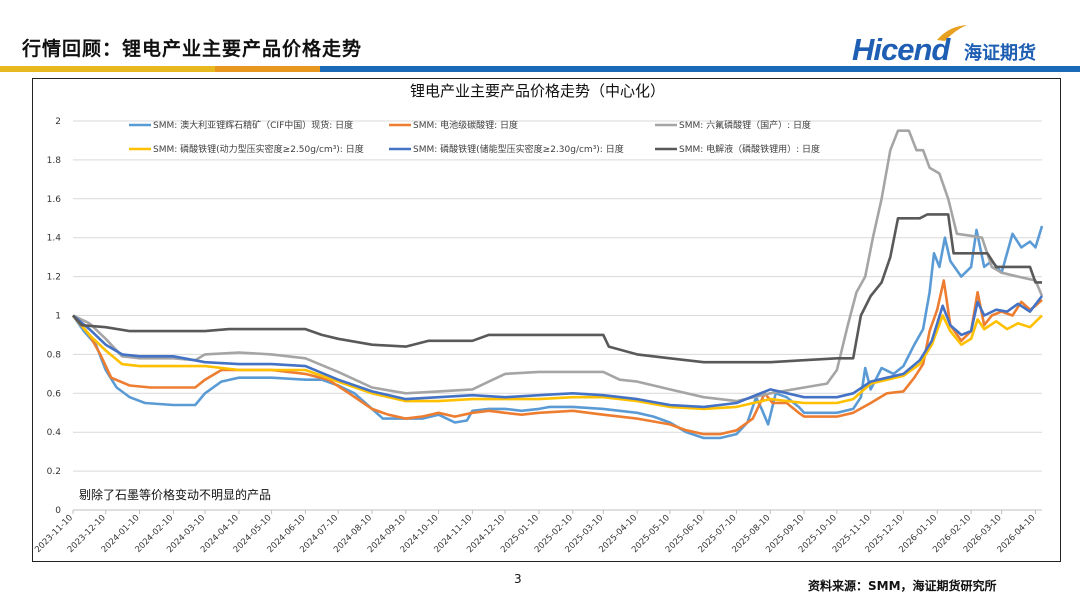 The image size is (1080, 607). What do you see at coordinates (745, 125) in the screenshot?
I see `legend-label-3: SMM: 六氟磷酸锂（国产）: 日度` at bounding box center [745, 125].